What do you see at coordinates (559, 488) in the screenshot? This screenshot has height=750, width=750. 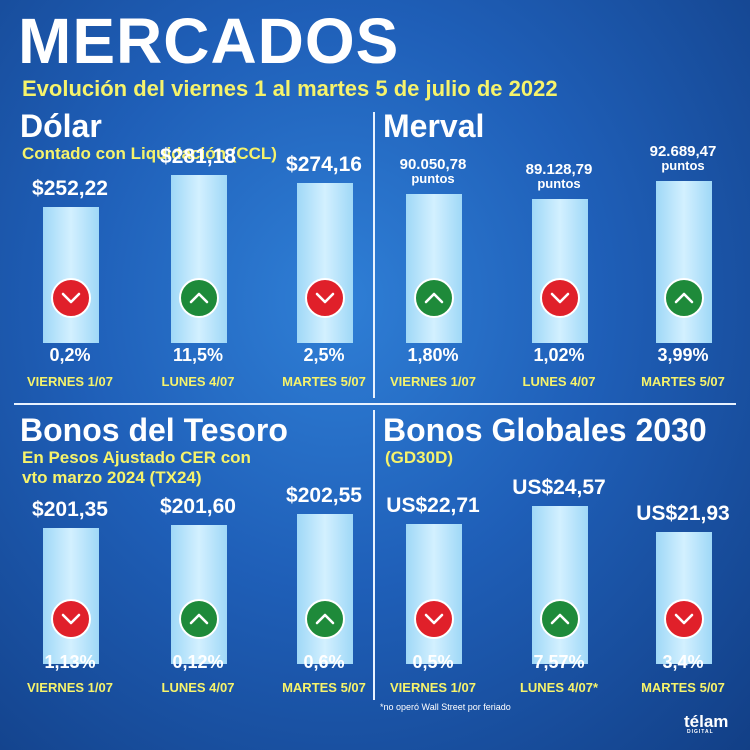 I see `value-label: US$24,57` at bounding box center [559, 488].